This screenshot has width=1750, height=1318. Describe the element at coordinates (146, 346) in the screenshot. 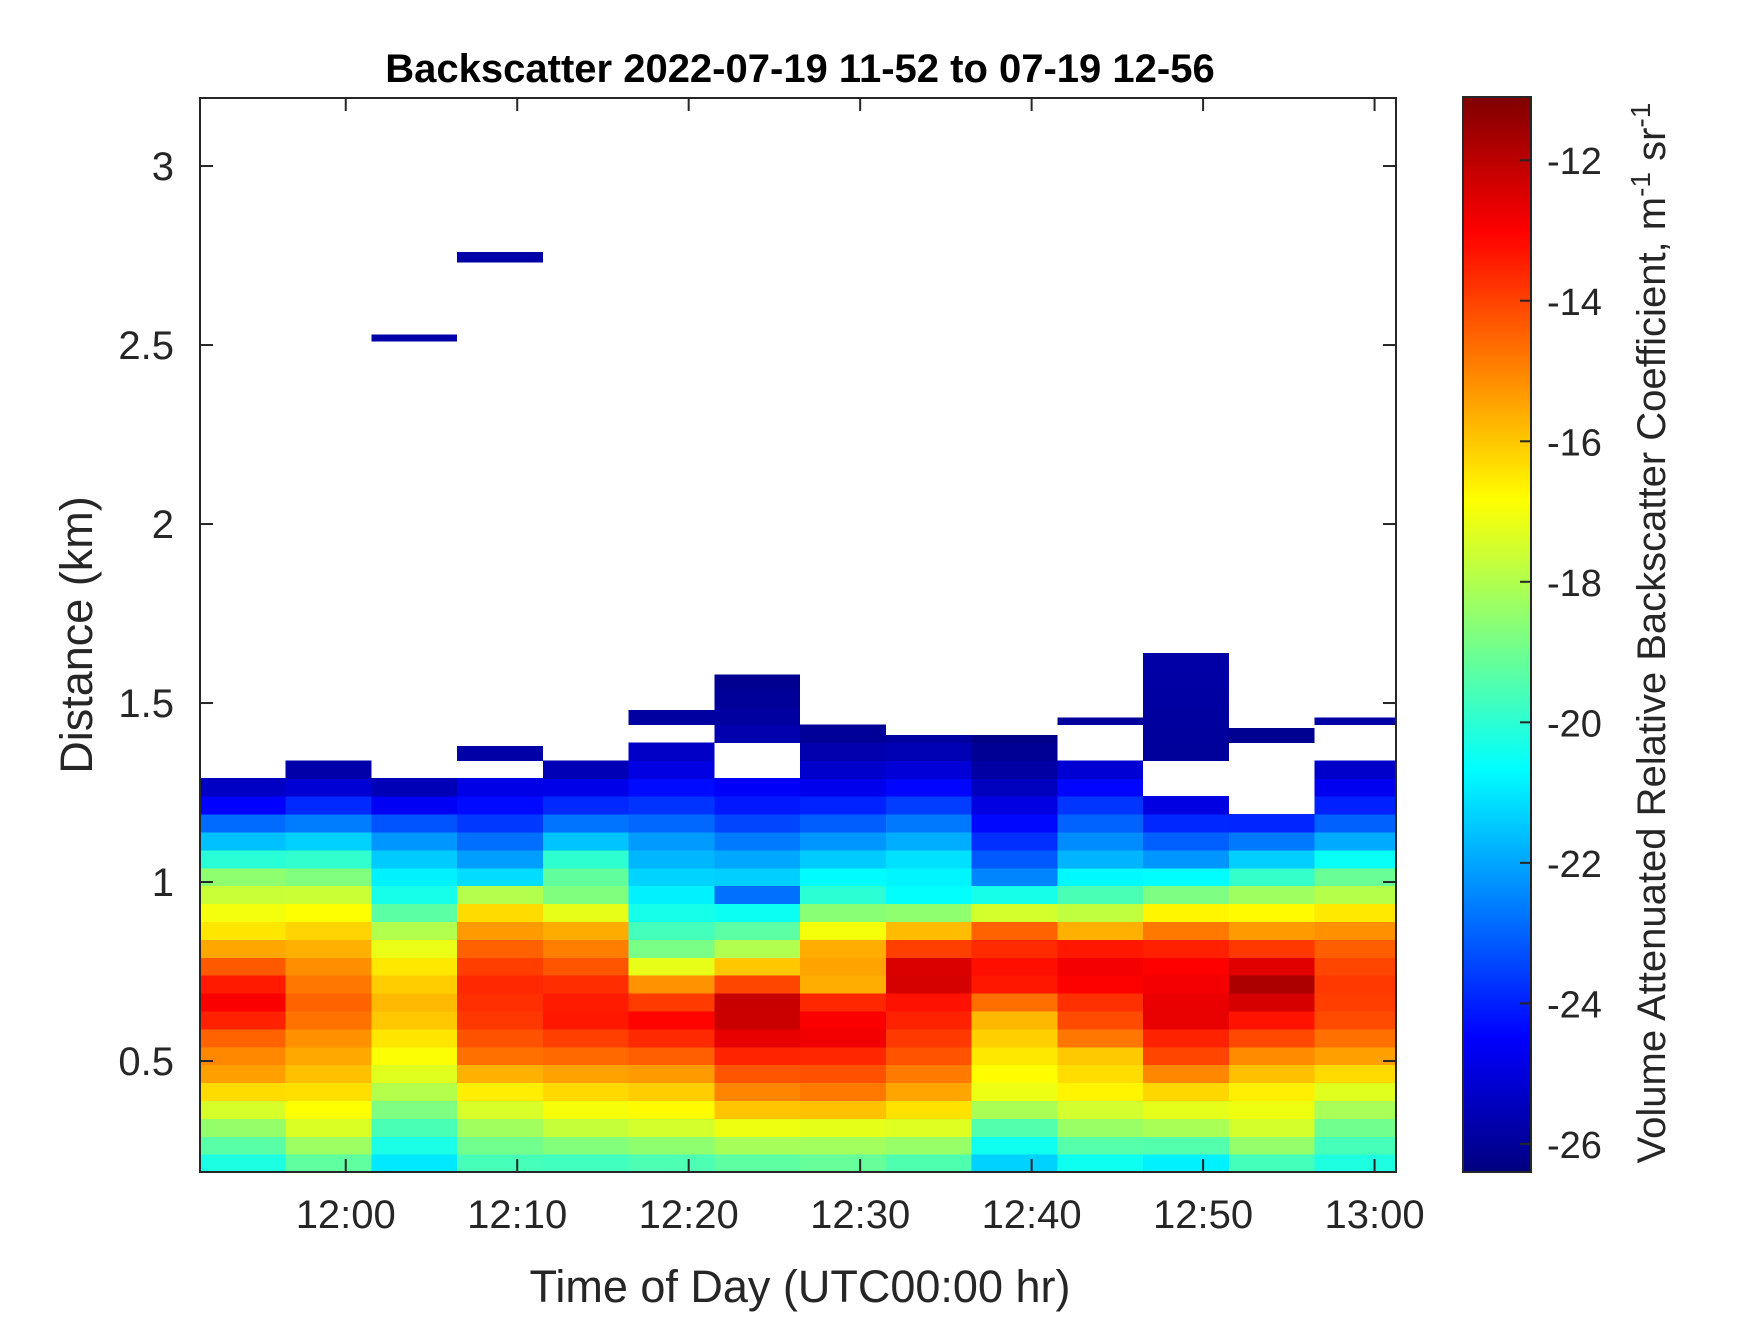

I see `y-tick-label: 2.5` at that location.